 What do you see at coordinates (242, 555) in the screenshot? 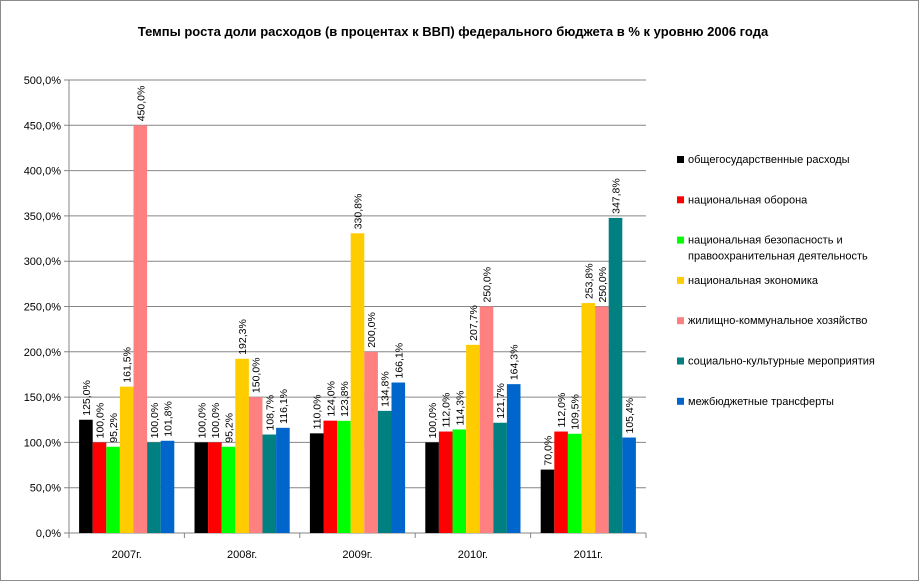
I see `x-tick-label: 2008г.` at bounding box center [242, 555].